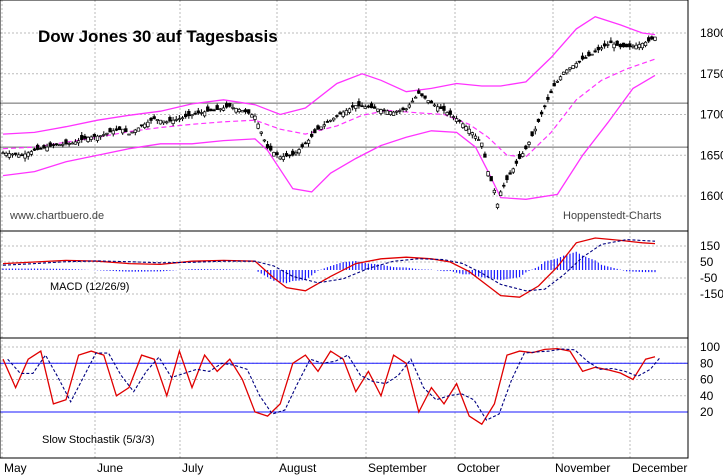 The width and height of the screenshot is (723, 476). I want to click on chart-title: Dow Jones 30 auf Tagesbasis, so click(158, 36).